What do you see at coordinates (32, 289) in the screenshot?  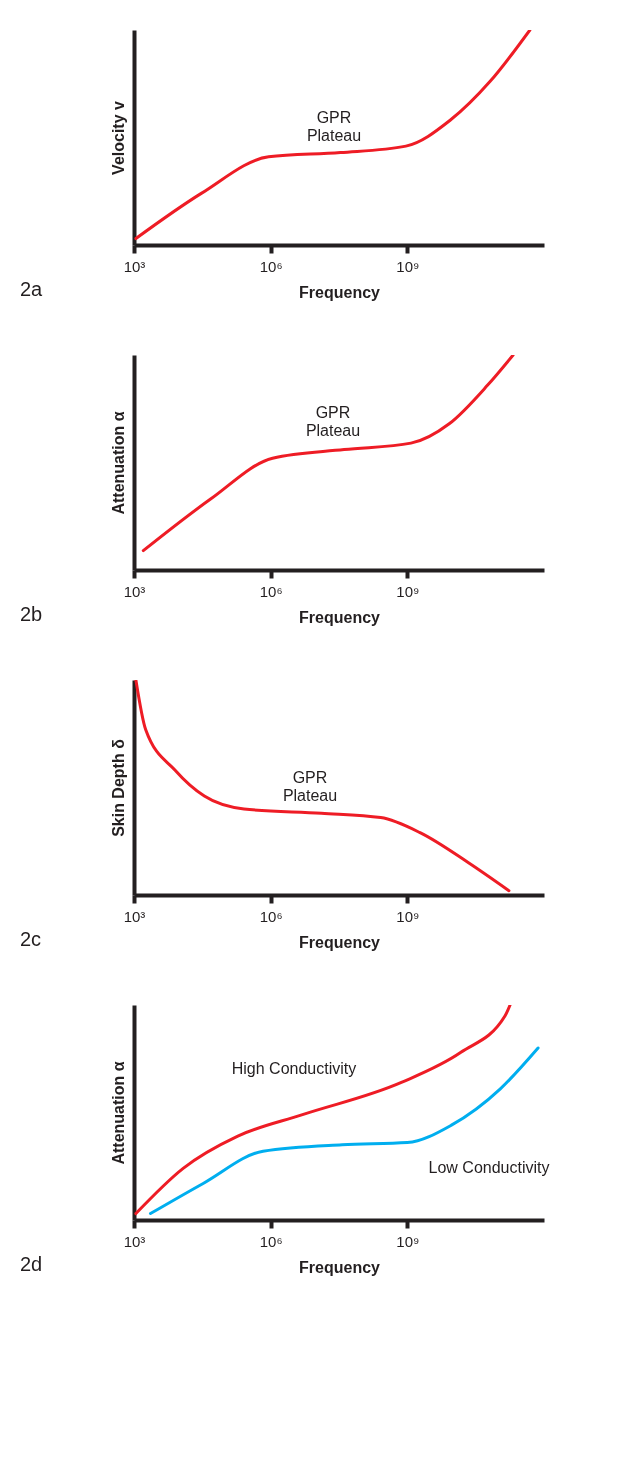 I see `text: 2a` at bounding box center [32, 289].